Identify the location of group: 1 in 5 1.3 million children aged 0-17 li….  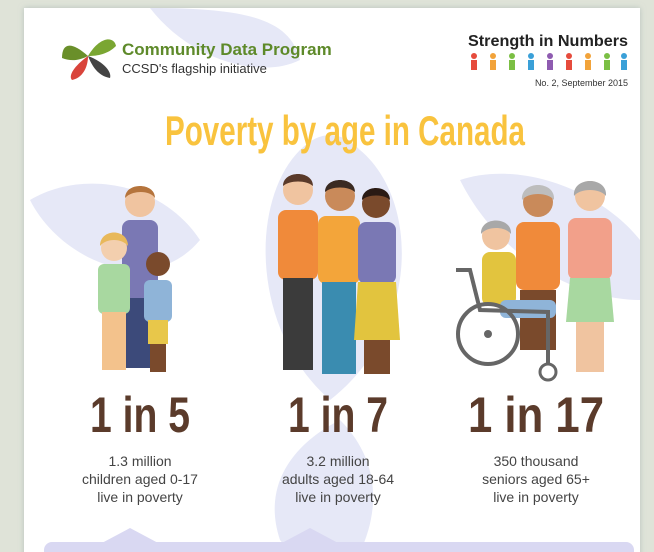
(140, 446).